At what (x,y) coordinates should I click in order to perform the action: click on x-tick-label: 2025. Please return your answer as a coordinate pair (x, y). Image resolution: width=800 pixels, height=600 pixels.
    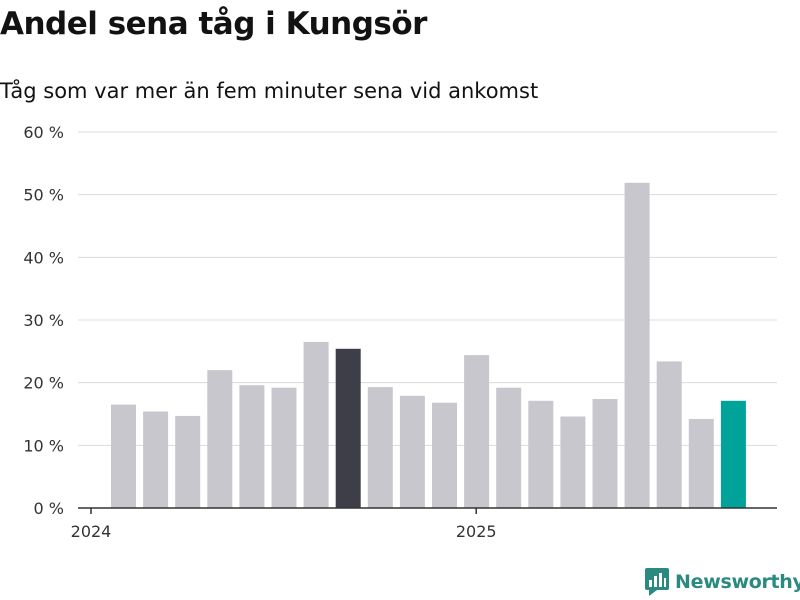
    Looking at the image, I should click on (476, 531).